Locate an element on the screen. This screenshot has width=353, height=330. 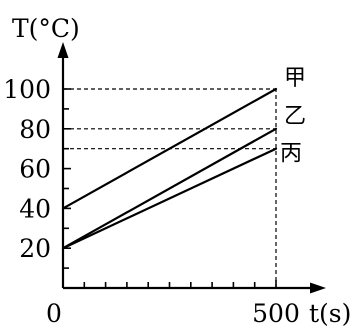
y-tick-label: 20 is located at coordinates (35, 248).